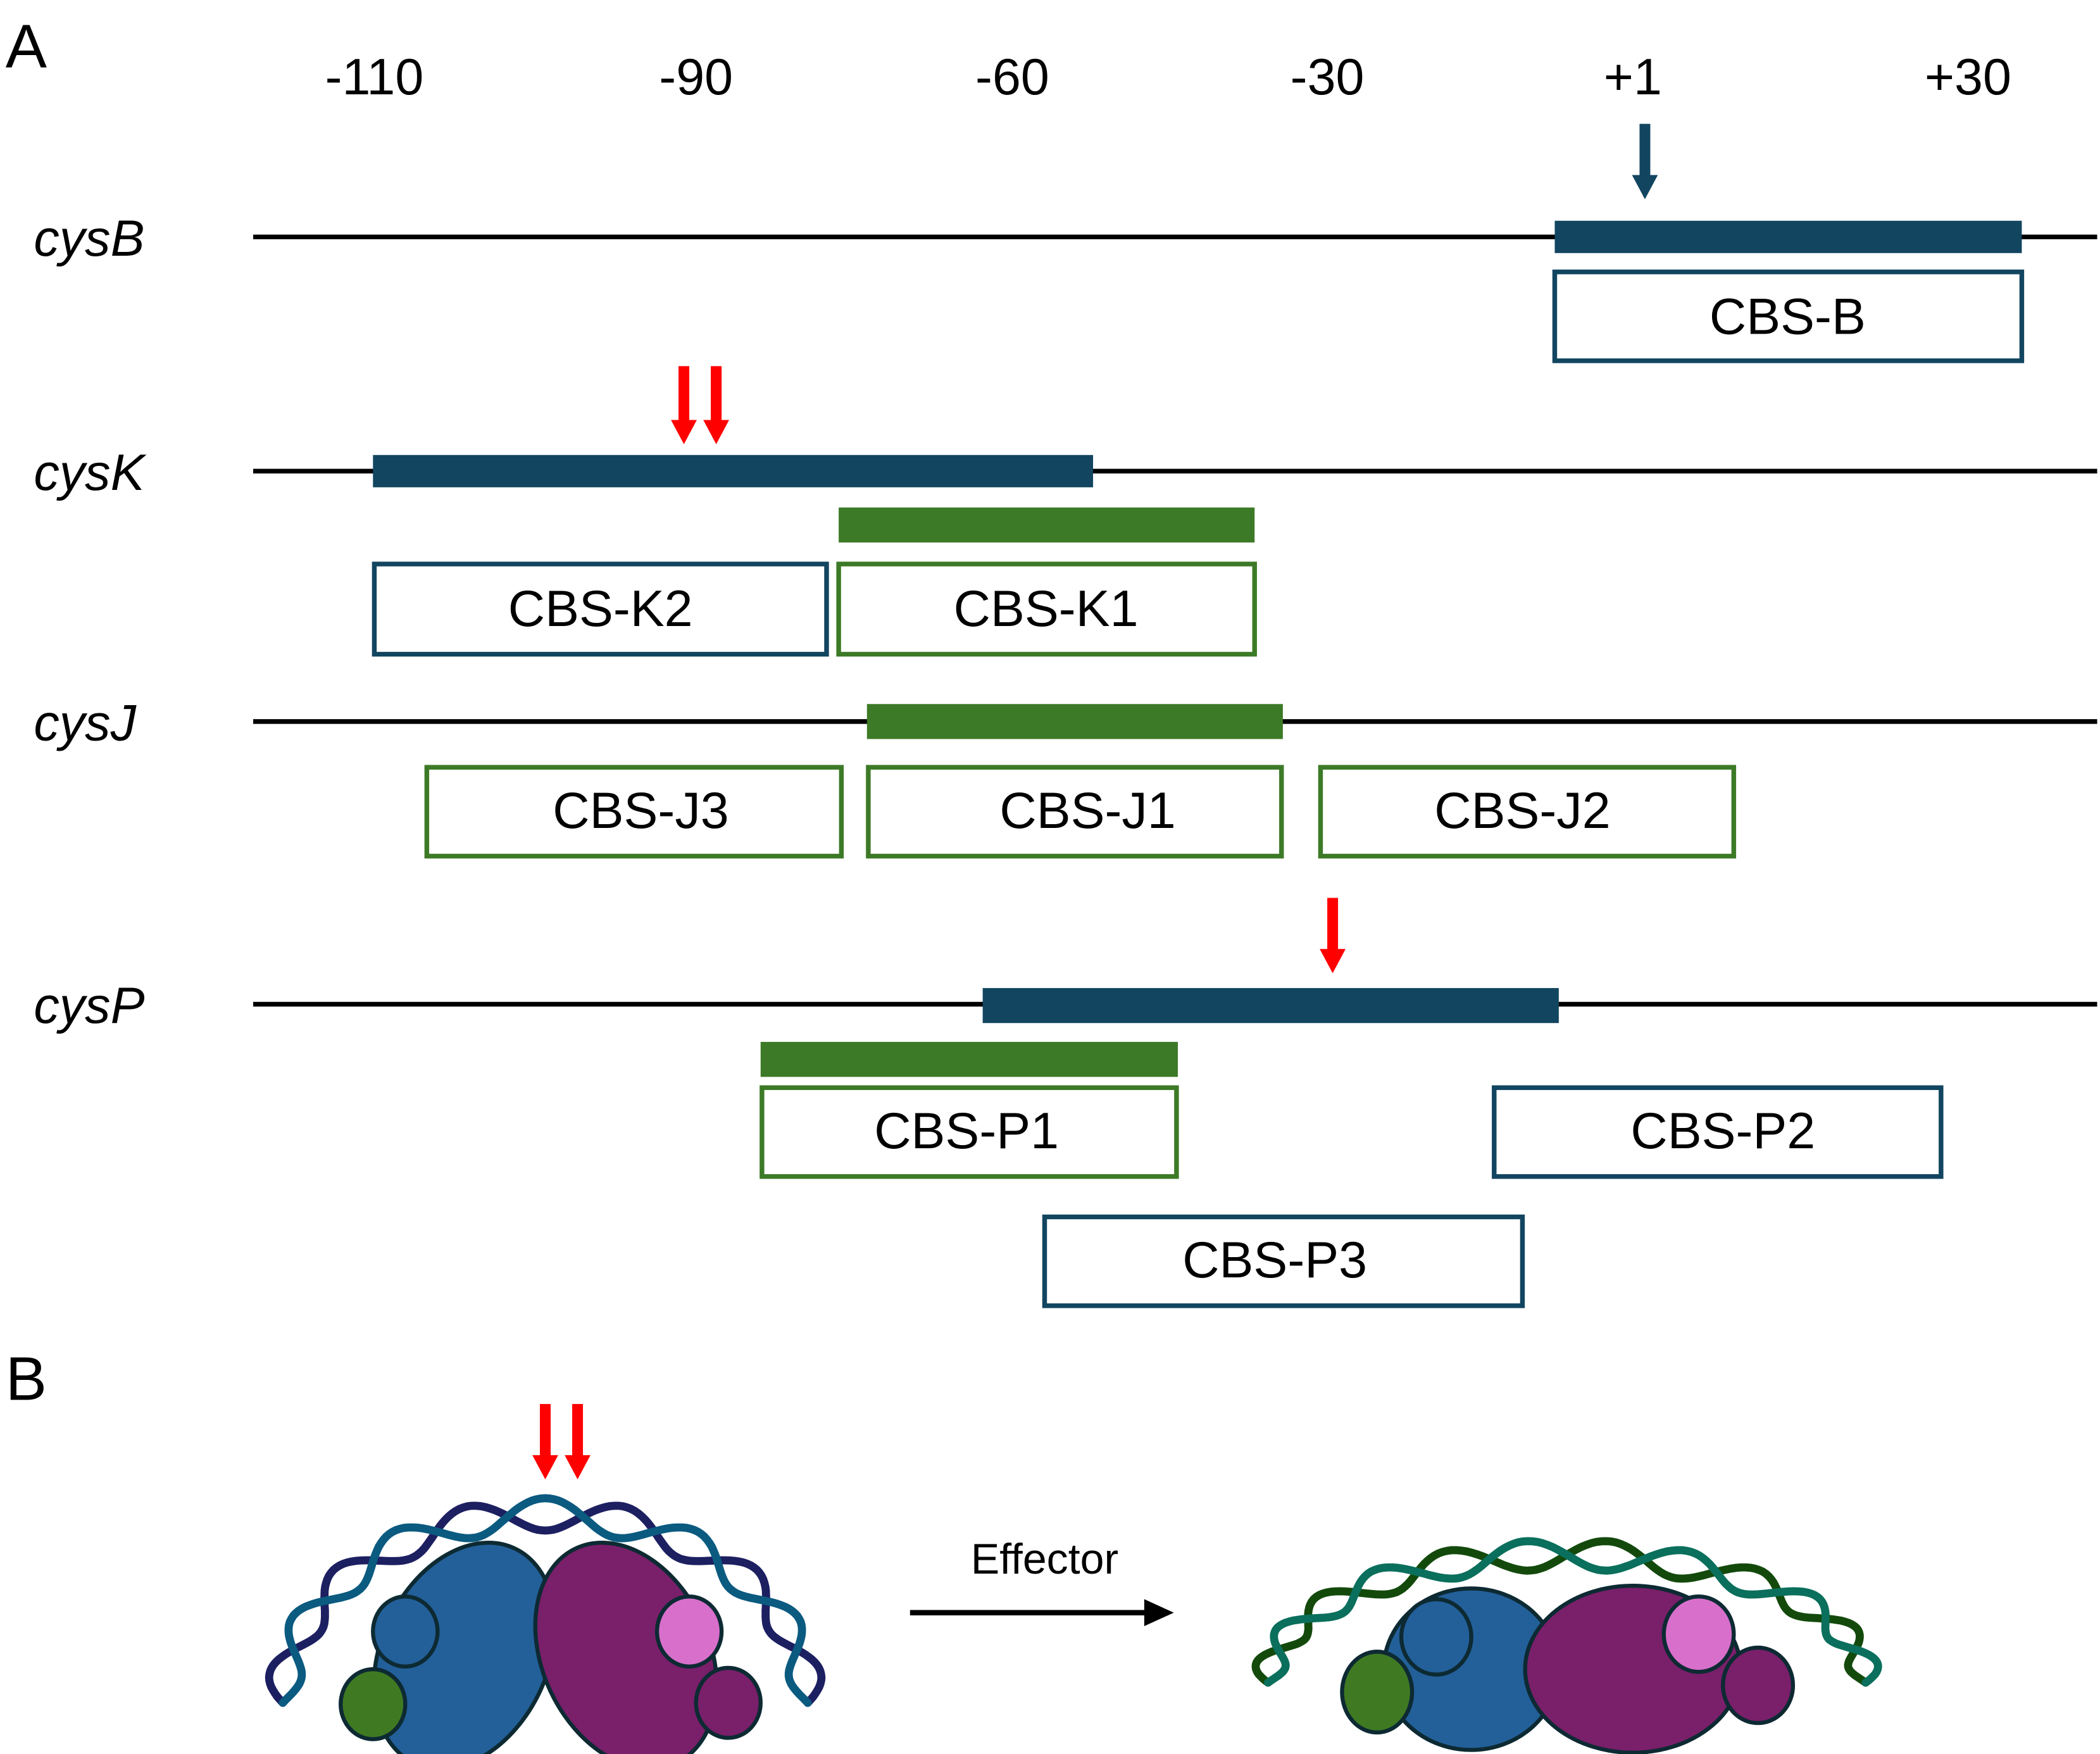 This screenshot has height=1754, width=2100. What do you see at coordinates (1968, 78) in the screenshot?
I see `tick-label: +30` at bounding box center [1968, 78].